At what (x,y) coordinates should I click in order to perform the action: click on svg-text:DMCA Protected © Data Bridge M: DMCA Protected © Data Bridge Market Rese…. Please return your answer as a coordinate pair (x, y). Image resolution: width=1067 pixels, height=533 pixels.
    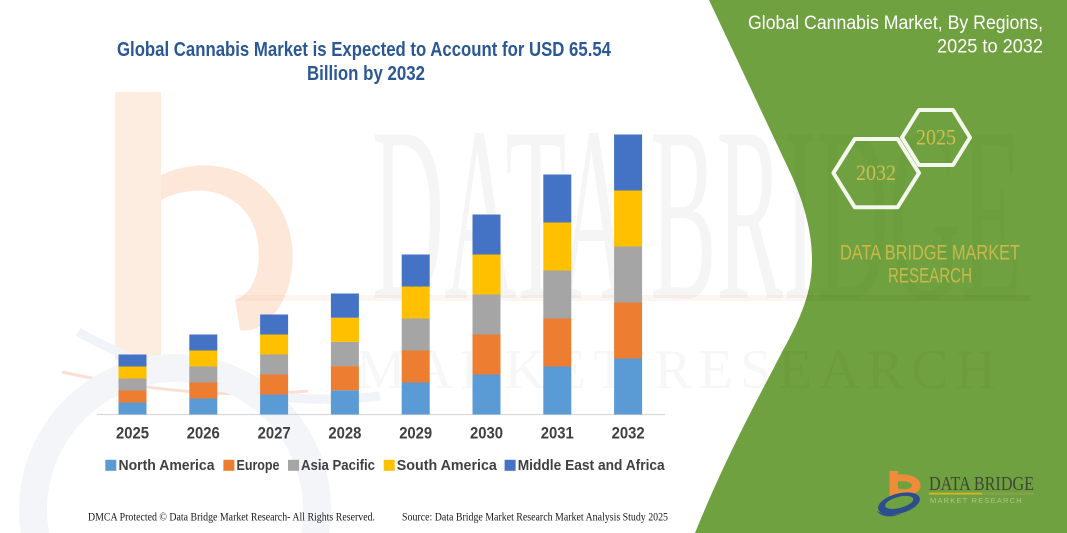
    Looking at the image, I should click on (231, 517).